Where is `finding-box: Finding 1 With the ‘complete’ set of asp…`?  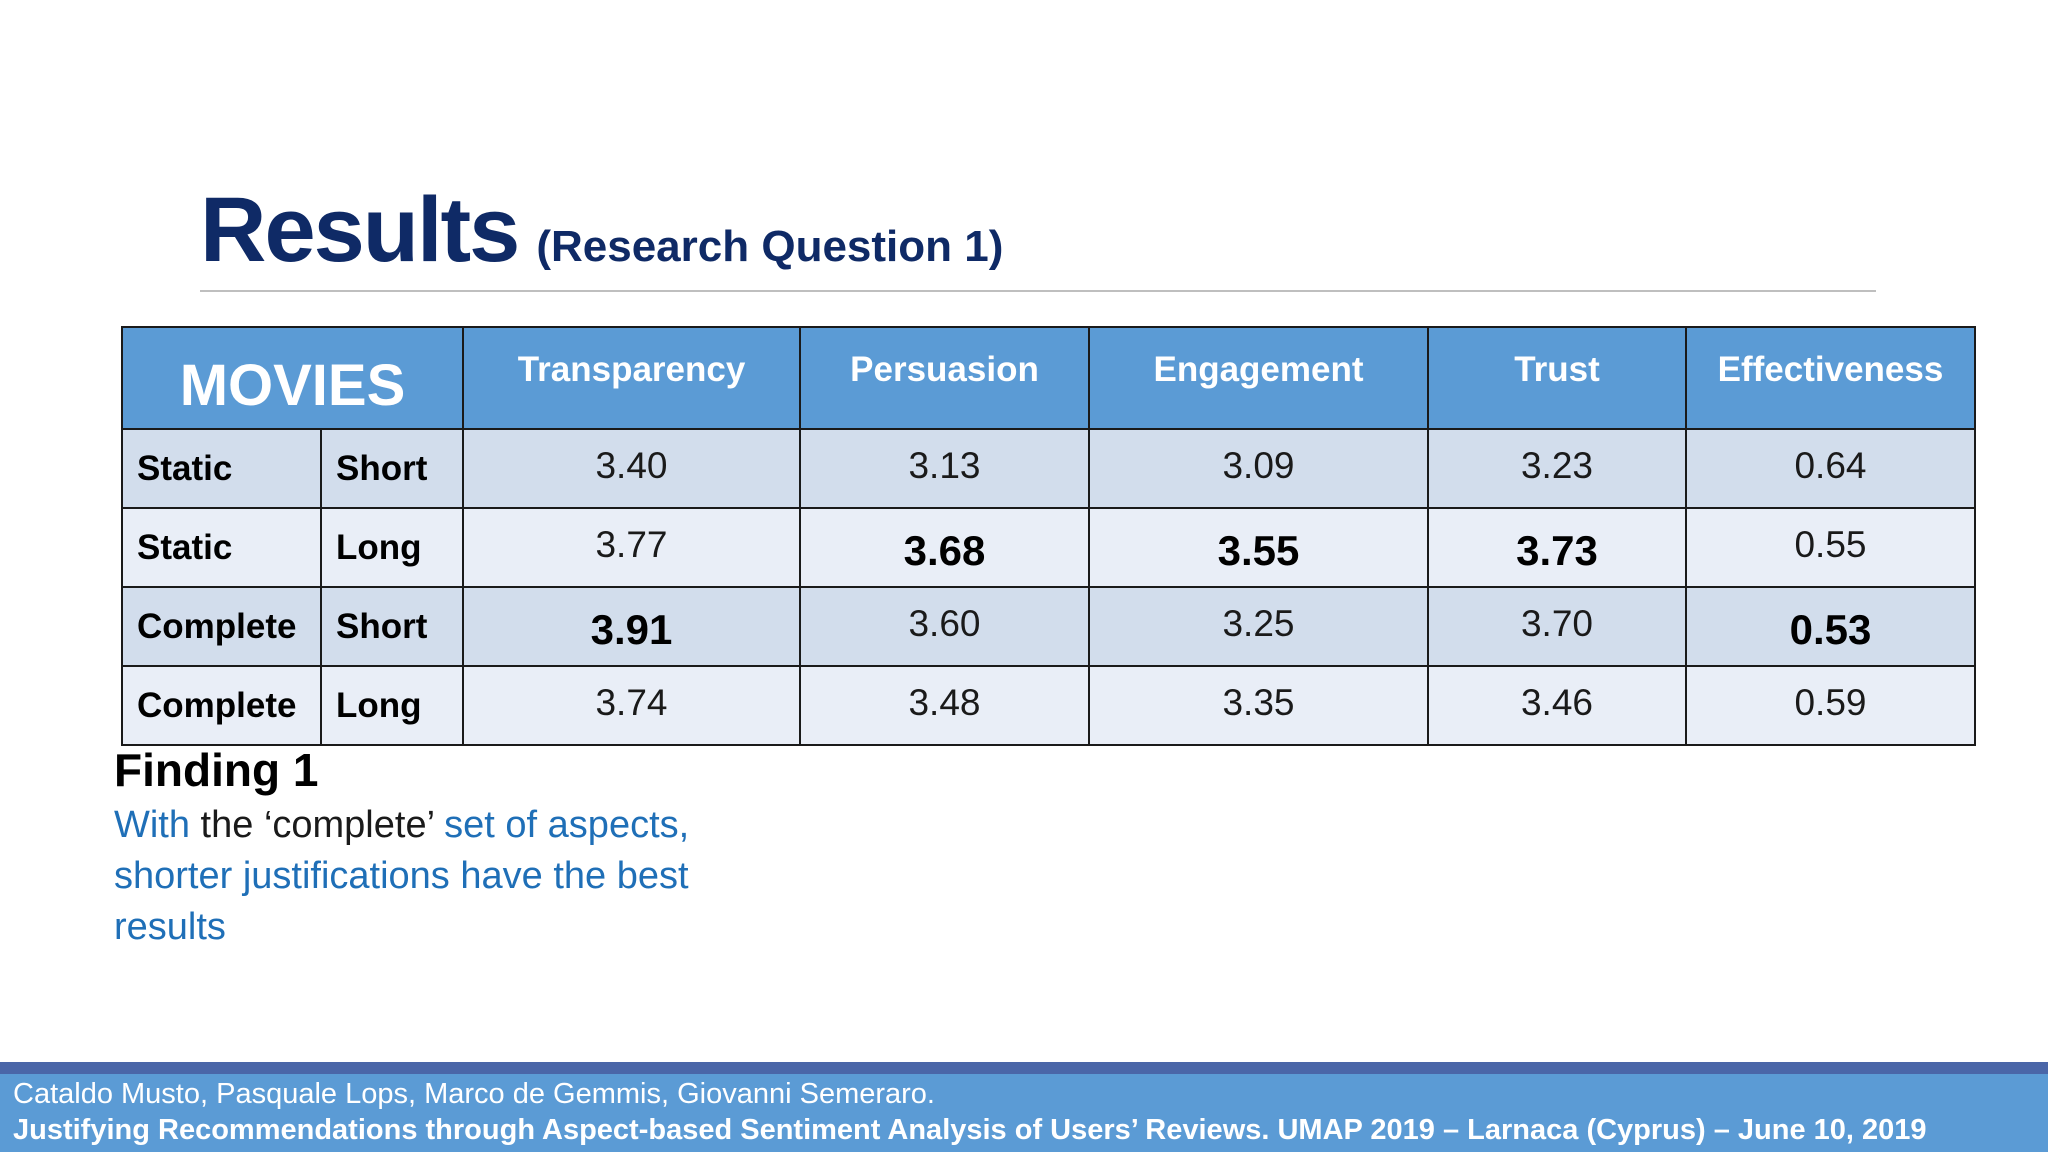 finding-box: Finding 1 With the ‘complete’ set of asp… is located at coordinates (414, 847).